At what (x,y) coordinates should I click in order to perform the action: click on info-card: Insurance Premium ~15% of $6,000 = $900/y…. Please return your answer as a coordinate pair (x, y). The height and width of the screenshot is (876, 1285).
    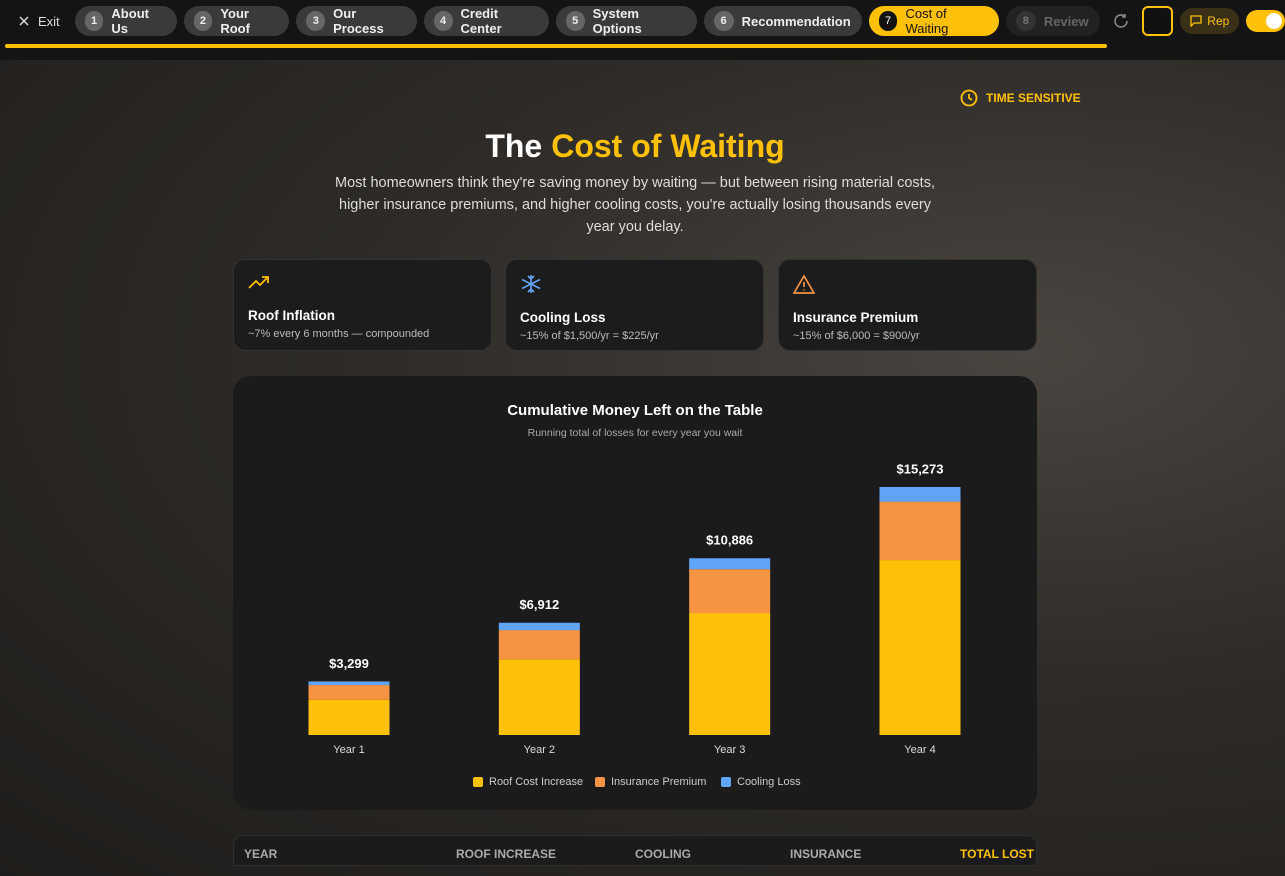
    Looking at the image, I should click on (907, 305).